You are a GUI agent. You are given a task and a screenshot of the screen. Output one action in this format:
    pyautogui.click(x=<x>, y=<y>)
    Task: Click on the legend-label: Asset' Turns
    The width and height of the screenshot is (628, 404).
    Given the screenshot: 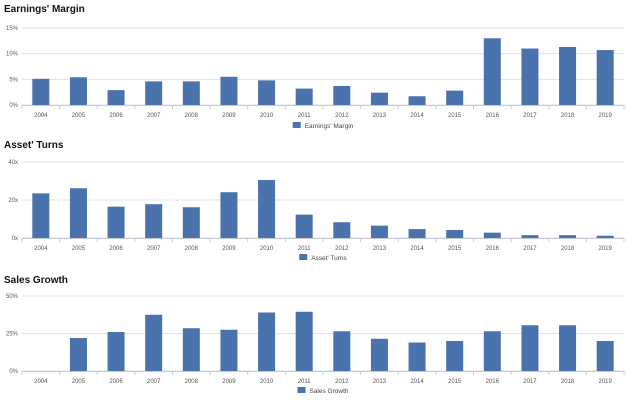 What is the action you would take?
    pyautogui.click(x=329, y=258)
    